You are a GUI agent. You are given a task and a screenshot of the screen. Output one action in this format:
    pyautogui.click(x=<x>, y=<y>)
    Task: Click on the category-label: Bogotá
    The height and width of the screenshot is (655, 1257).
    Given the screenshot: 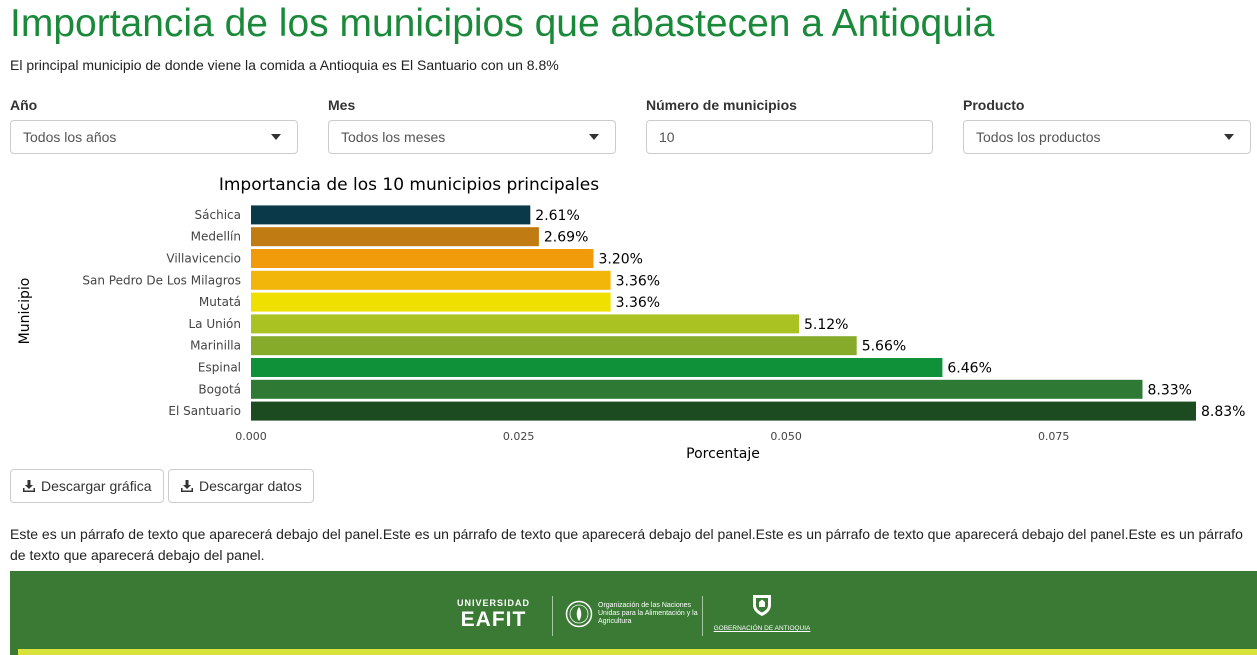 What is the action you would take?
    pyautogui.click(x=219, y=389)
    